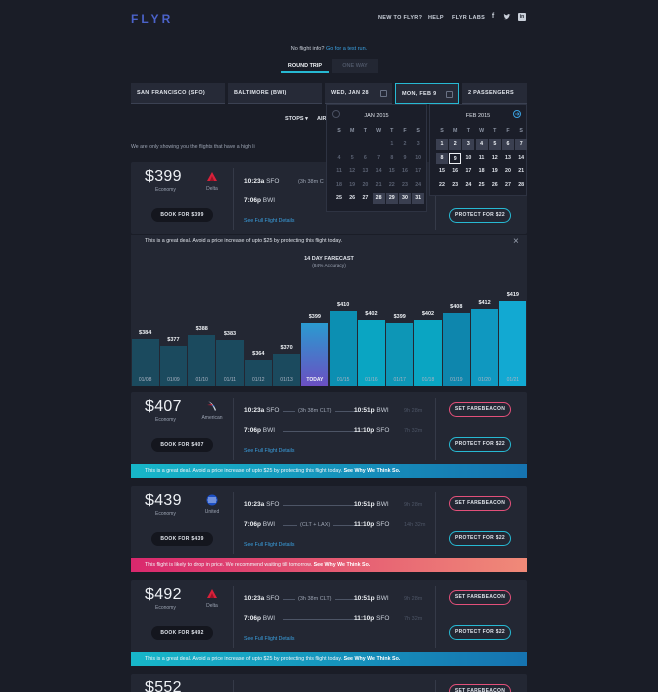 The width and height of the screenshot is (658, 692). Describe the element at coordinates (355, 66) in the screenshot. I see `one-way-tab: ONE WAY` at that location.